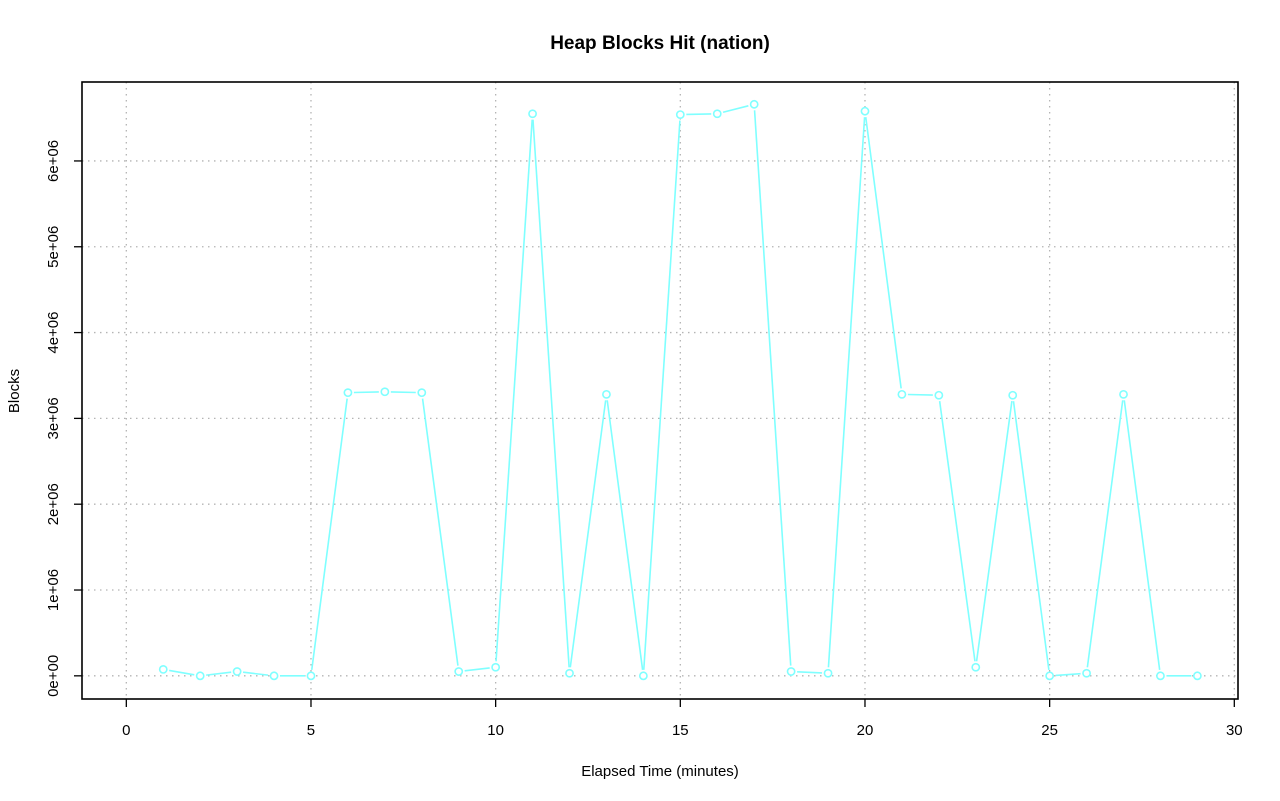 Image resolution: width=1280 pixels, height=801 pixels. I want to click on x-axis-label: Elapsed Time (minutes), so click(660, 771).